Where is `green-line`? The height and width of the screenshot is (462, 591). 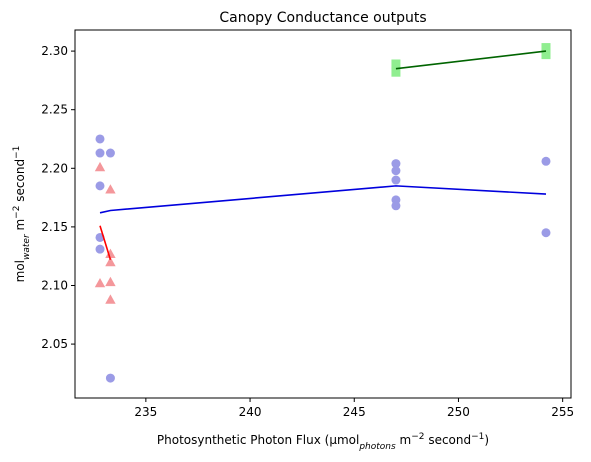 green-line is located at coordinates (471, 60).